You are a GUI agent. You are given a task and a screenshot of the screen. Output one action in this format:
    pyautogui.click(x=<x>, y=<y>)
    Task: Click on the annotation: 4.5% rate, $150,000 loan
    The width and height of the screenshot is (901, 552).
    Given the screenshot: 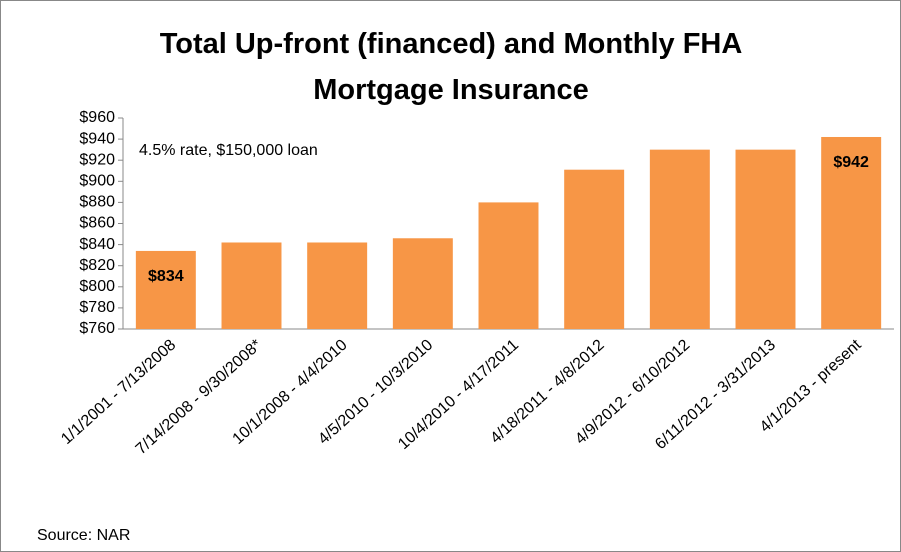 What is the action you would take?
    pyautogui.click(x=228, y=150)
    